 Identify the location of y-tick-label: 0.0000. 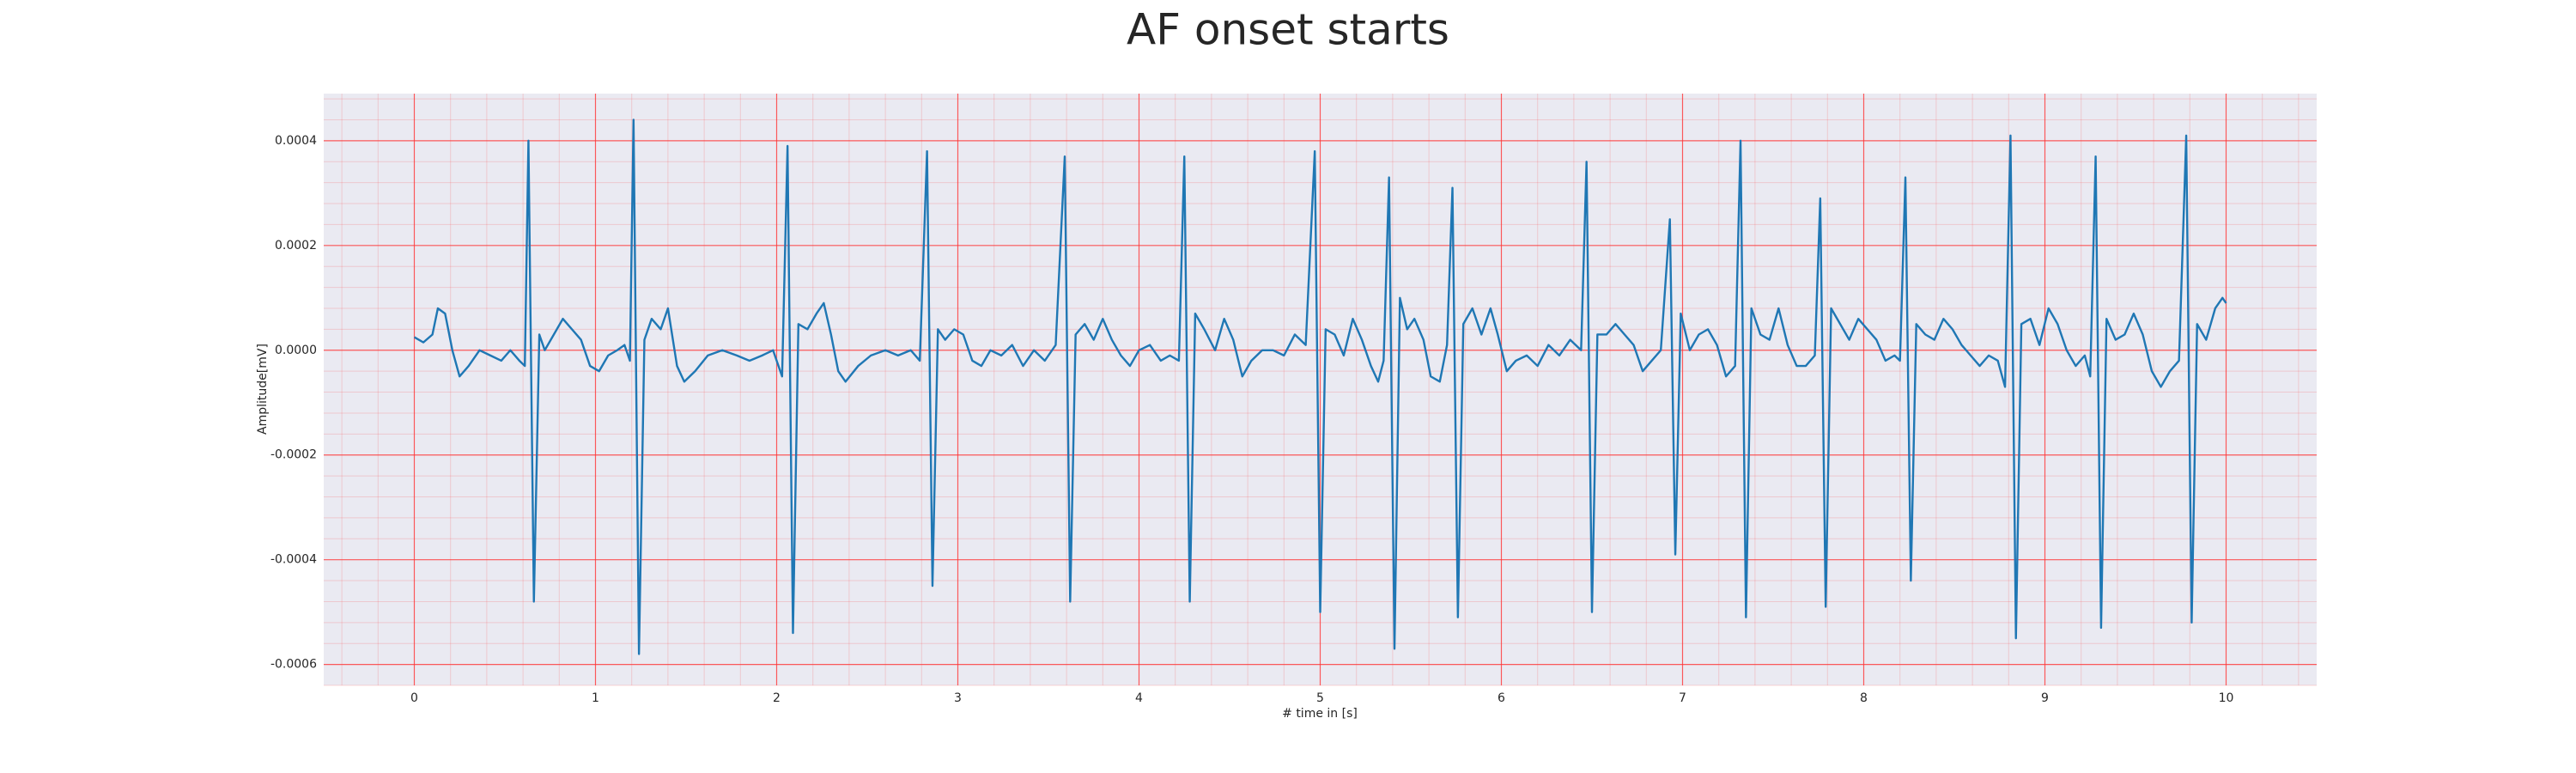
(296, 350).